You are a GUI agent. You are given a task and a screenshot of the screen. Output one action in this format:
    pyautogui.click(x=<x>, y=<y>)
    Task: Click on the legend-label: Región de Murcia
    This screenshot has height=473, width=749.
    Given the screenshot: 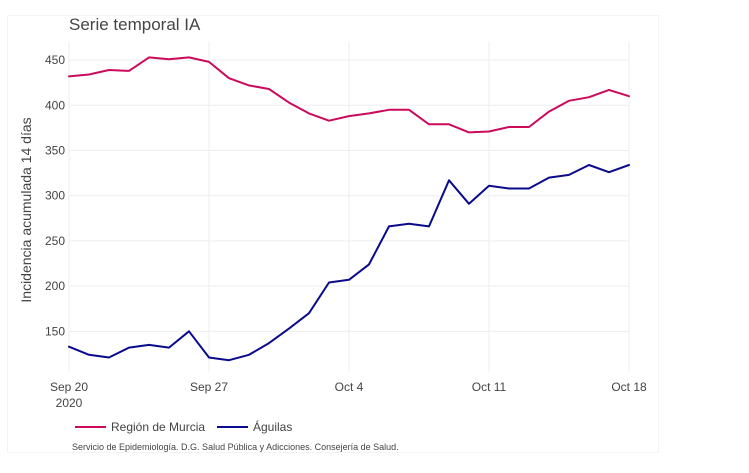 What is the action you would take?
    pyautogui.click(x=158, y=427)
    